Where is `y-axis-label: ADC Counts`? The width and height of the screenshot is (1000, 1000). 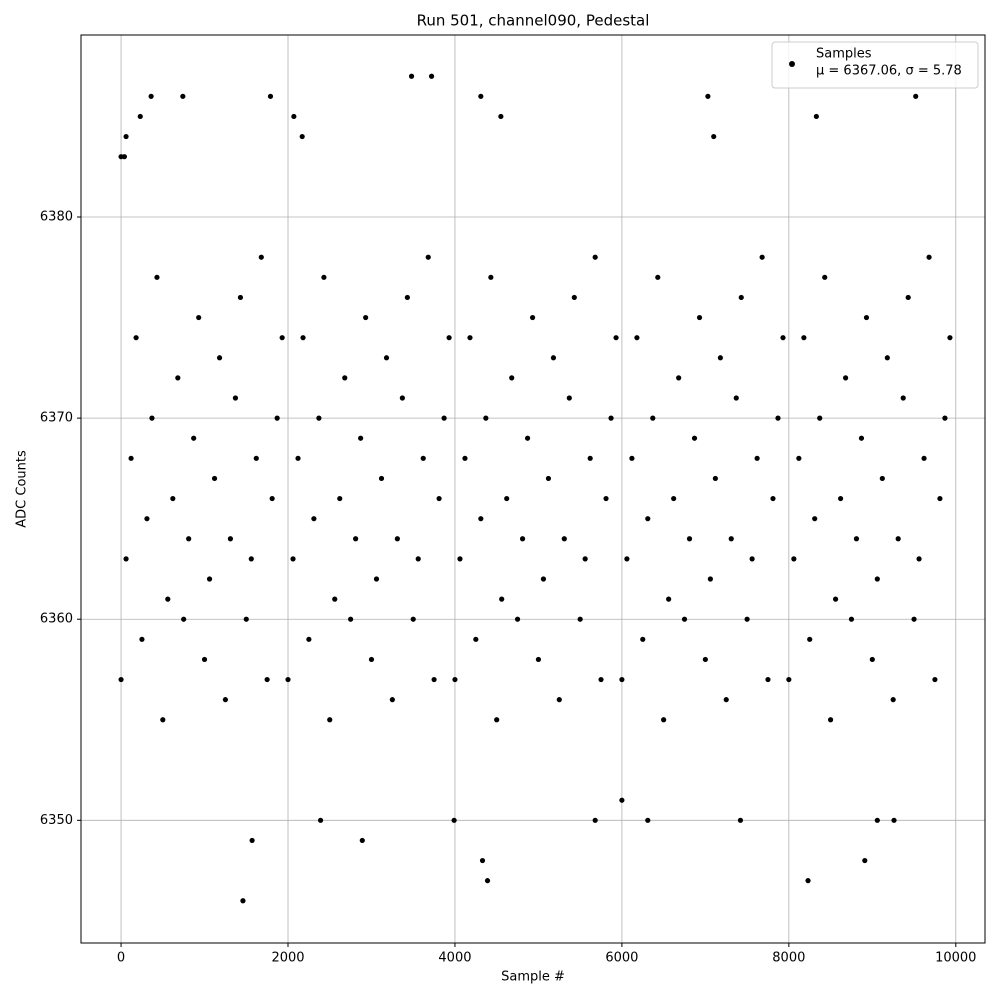
y-axis-label: ADC Counts is located at coordinates (22, 489).